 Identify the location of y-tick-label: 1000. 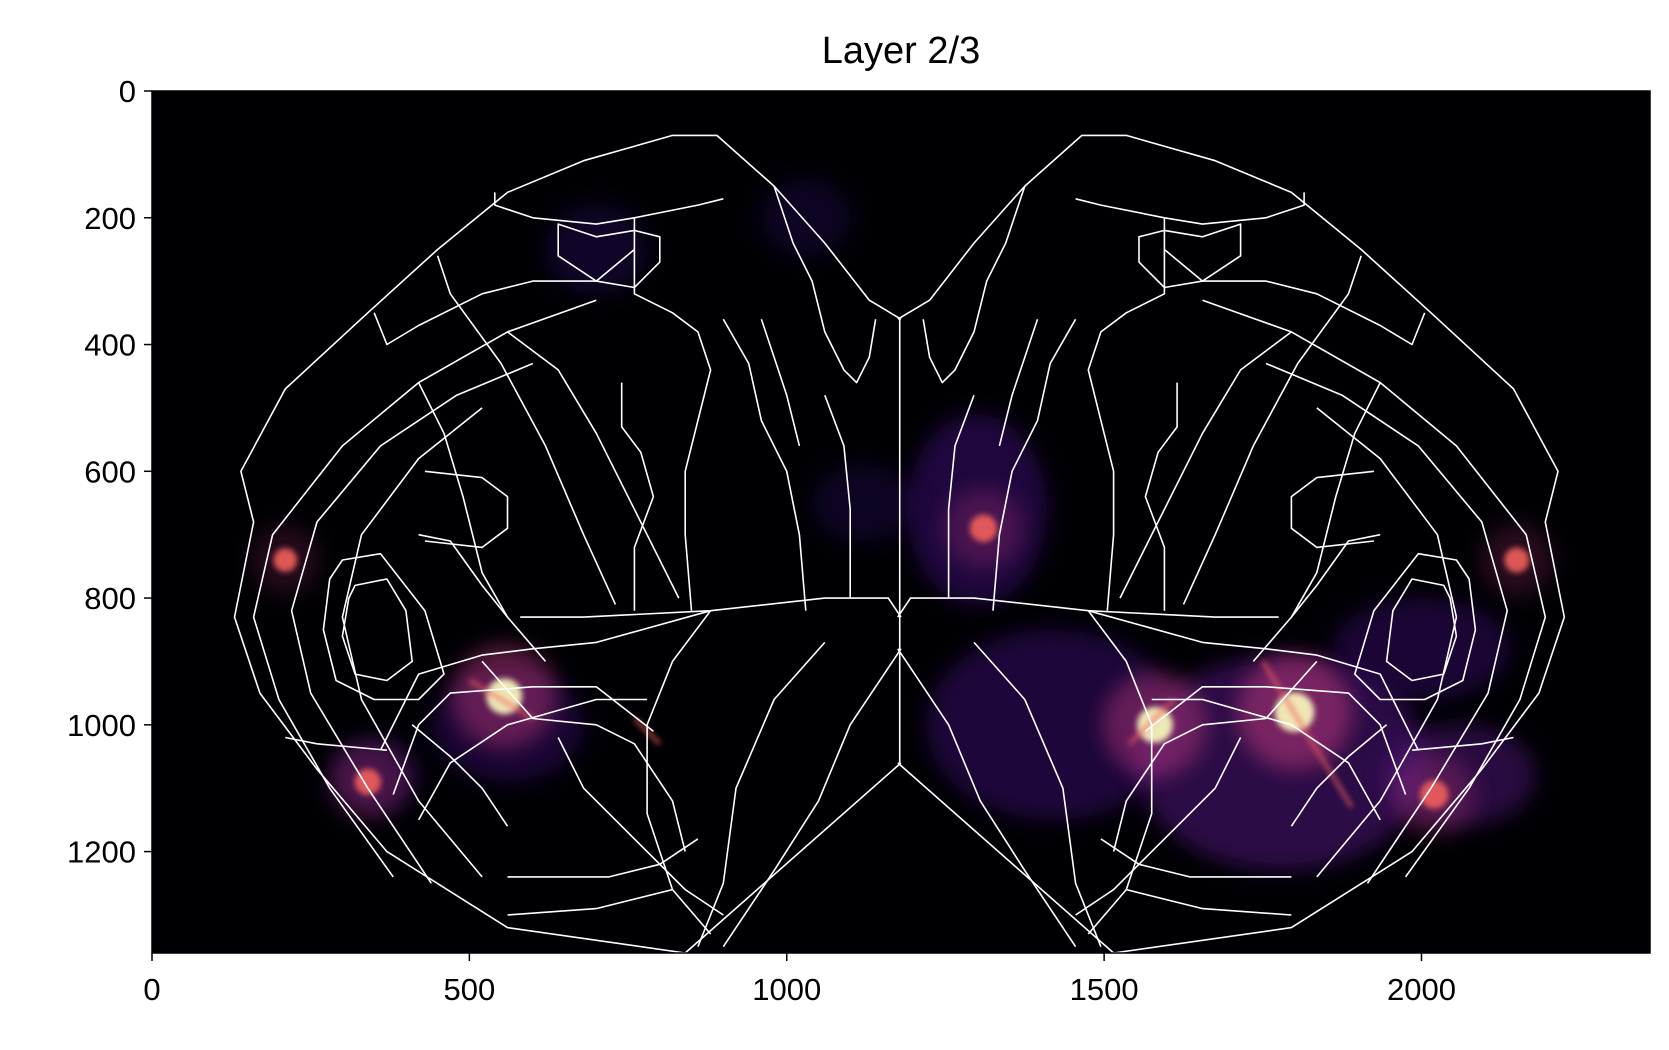
(101, 725).